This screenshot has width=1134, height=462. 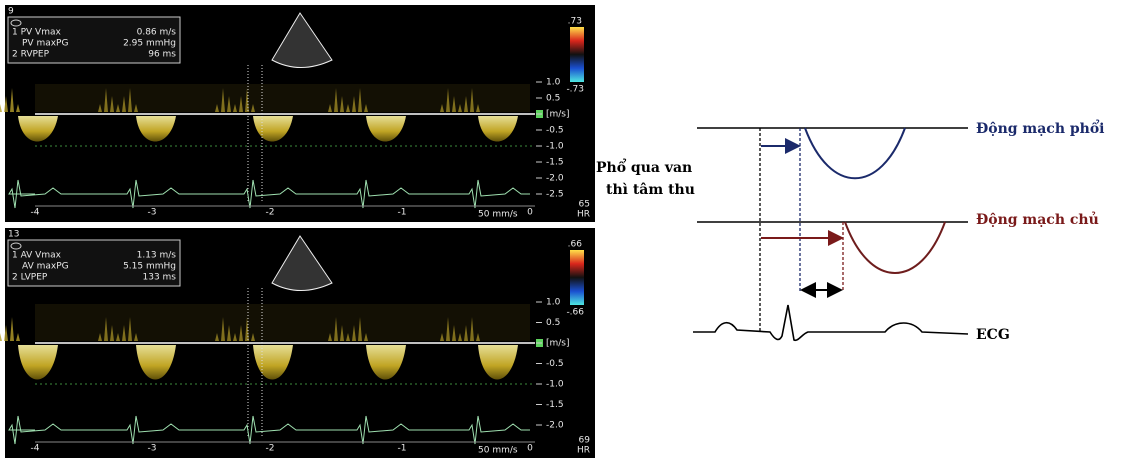 I want to click on caption-line: Phổ qua van, so click(x=644, y=167).